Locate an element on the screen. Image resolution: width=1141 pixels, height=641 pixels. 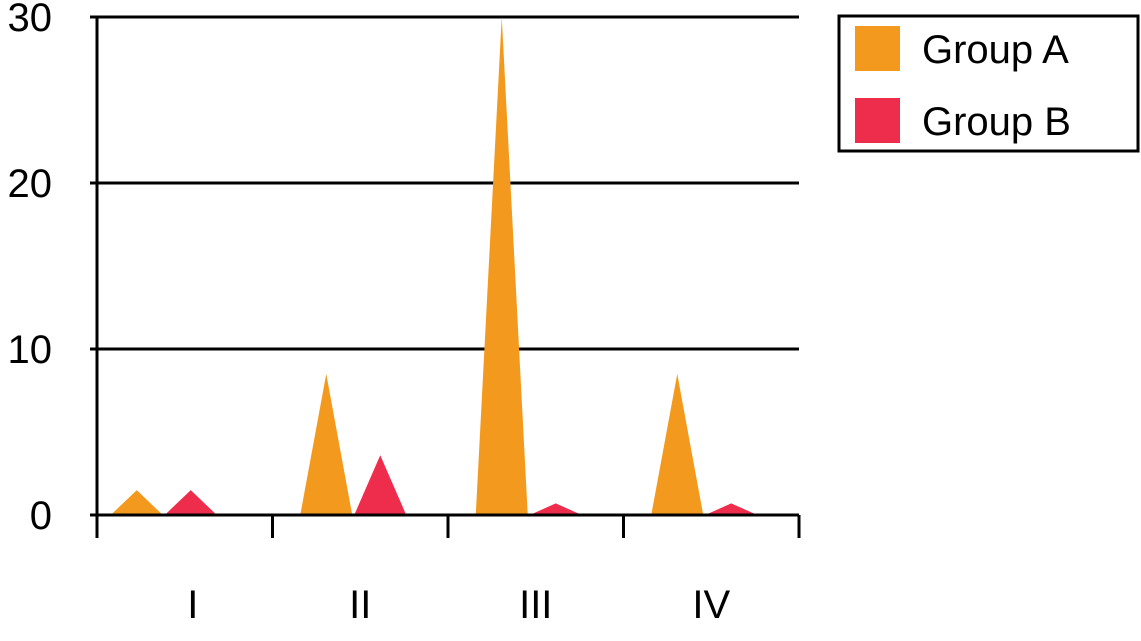
mark-group-a-i is located at coordinates (136, 502).